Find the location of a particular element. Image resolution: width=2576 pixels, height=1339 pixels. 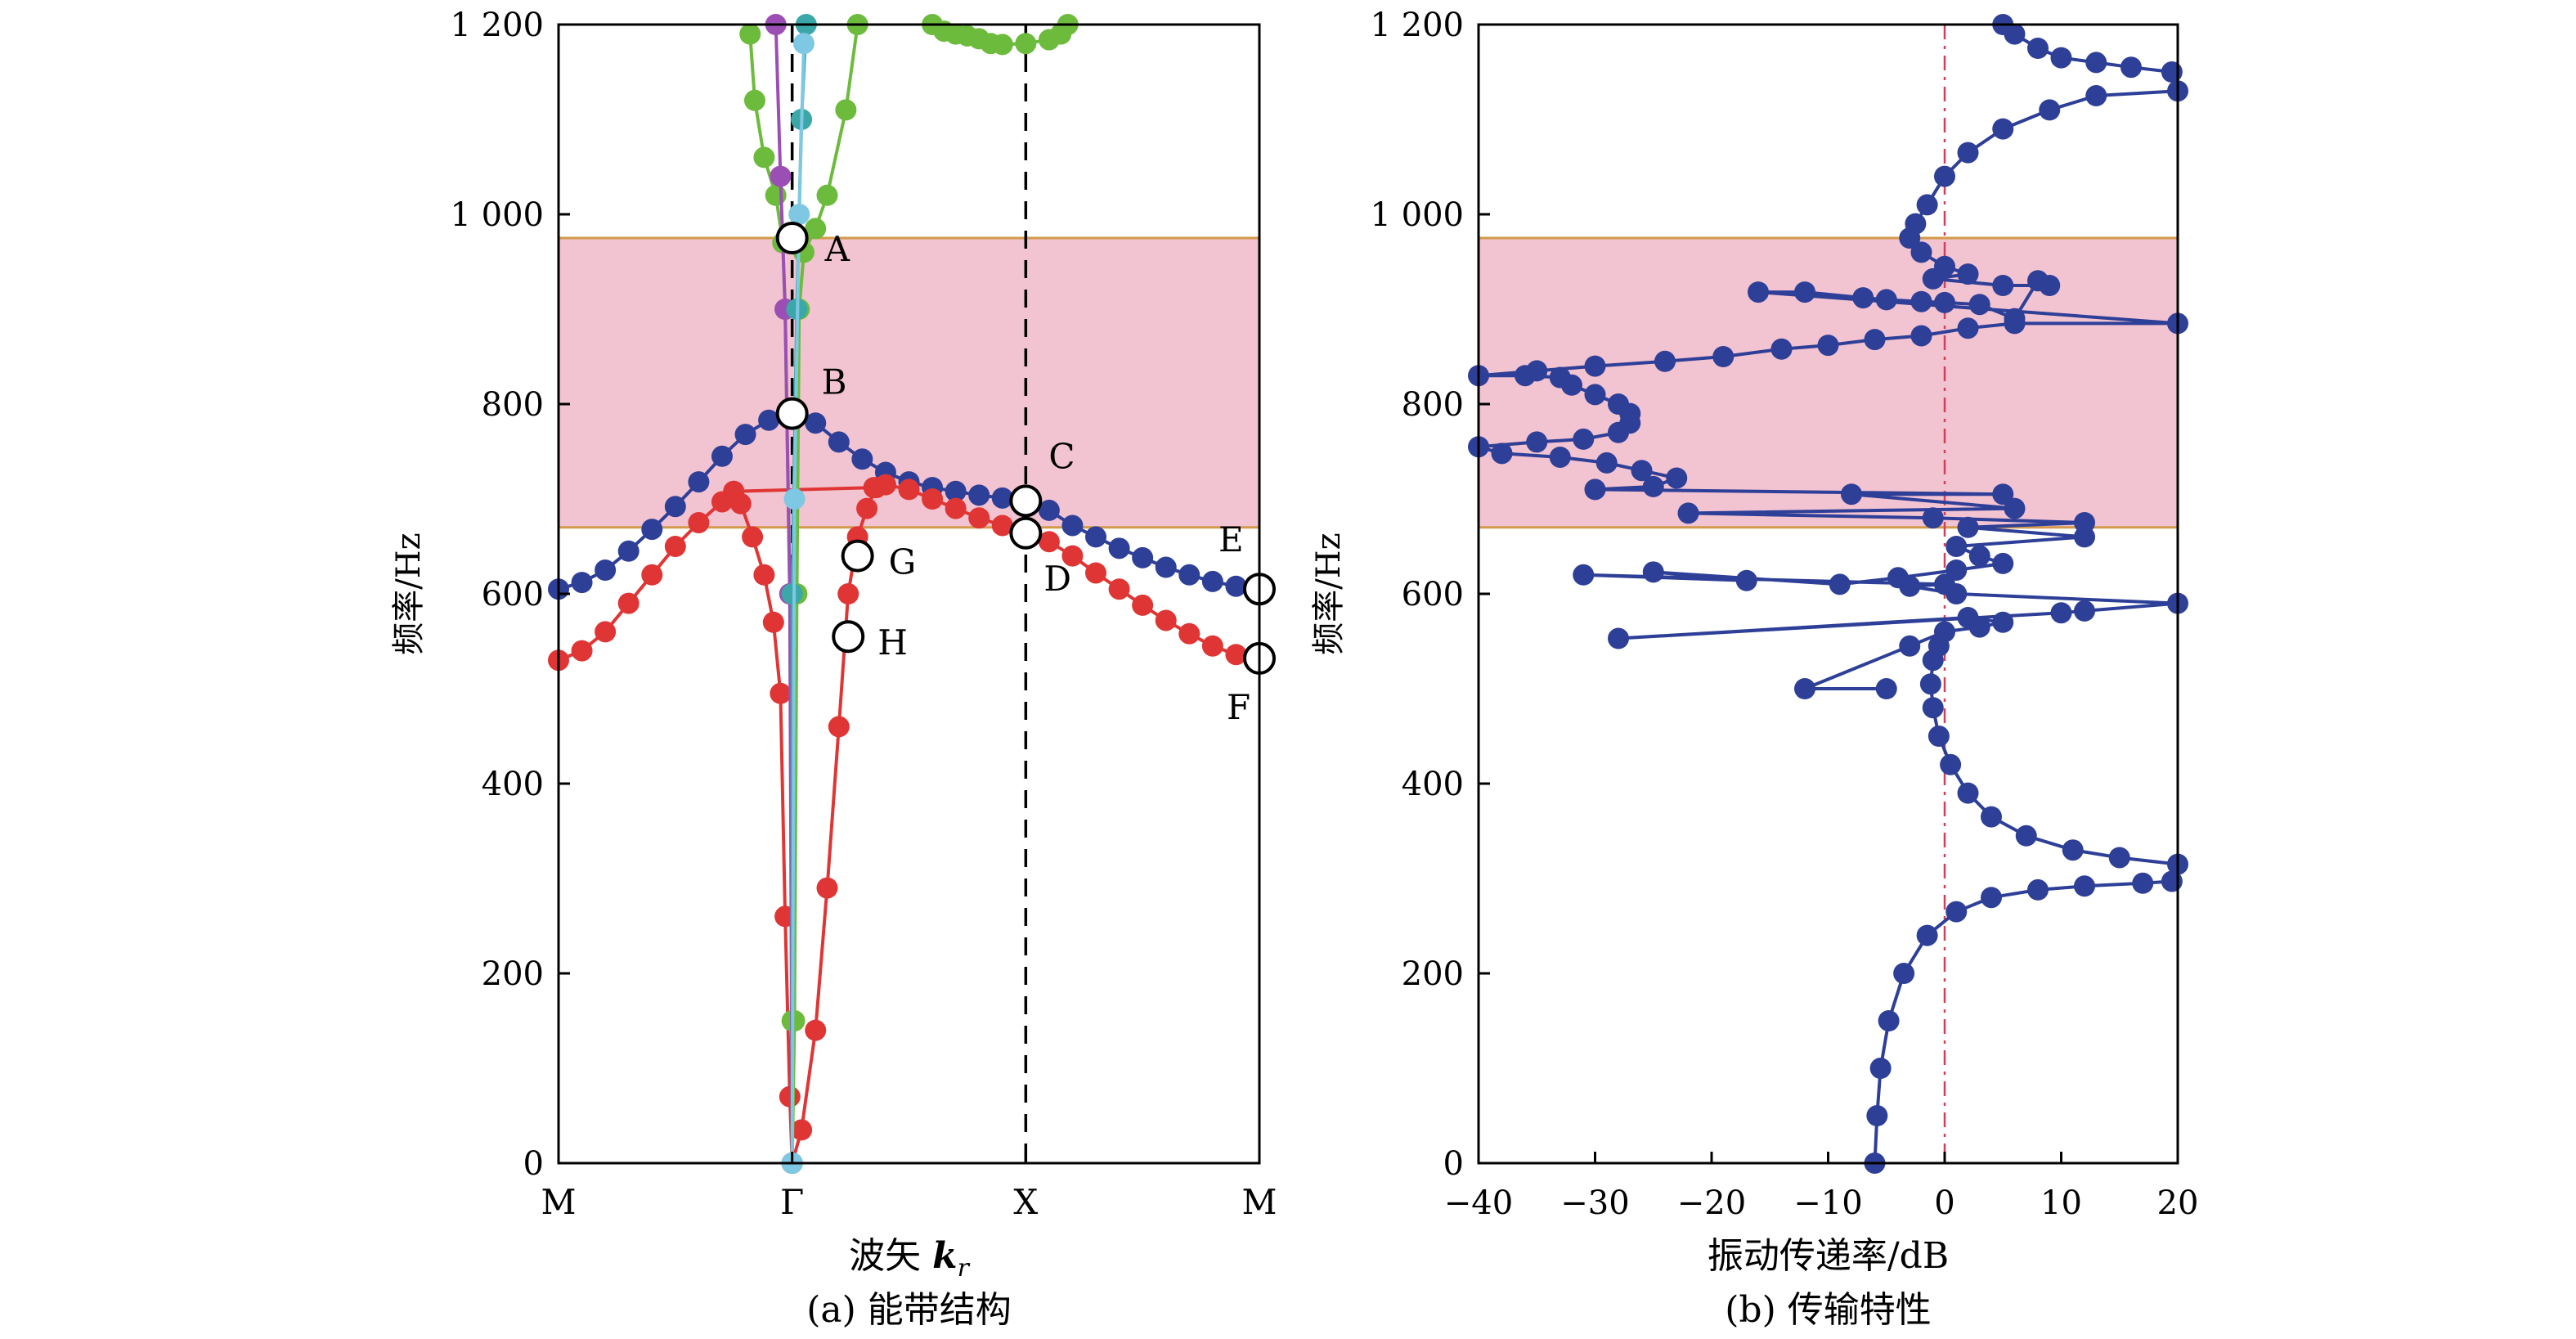

y-axis-ticks-a: 0 200 400 600 800 1 000 1 200 is located at coordinates (510, 595).